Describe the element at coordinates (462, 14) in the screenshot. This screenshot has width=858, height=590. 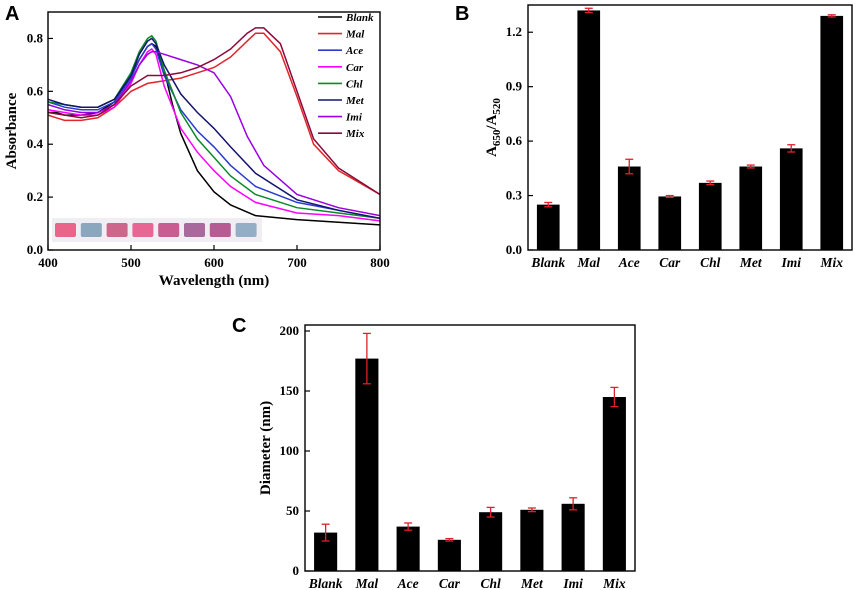
I see `panel-label-b: B` at that location.